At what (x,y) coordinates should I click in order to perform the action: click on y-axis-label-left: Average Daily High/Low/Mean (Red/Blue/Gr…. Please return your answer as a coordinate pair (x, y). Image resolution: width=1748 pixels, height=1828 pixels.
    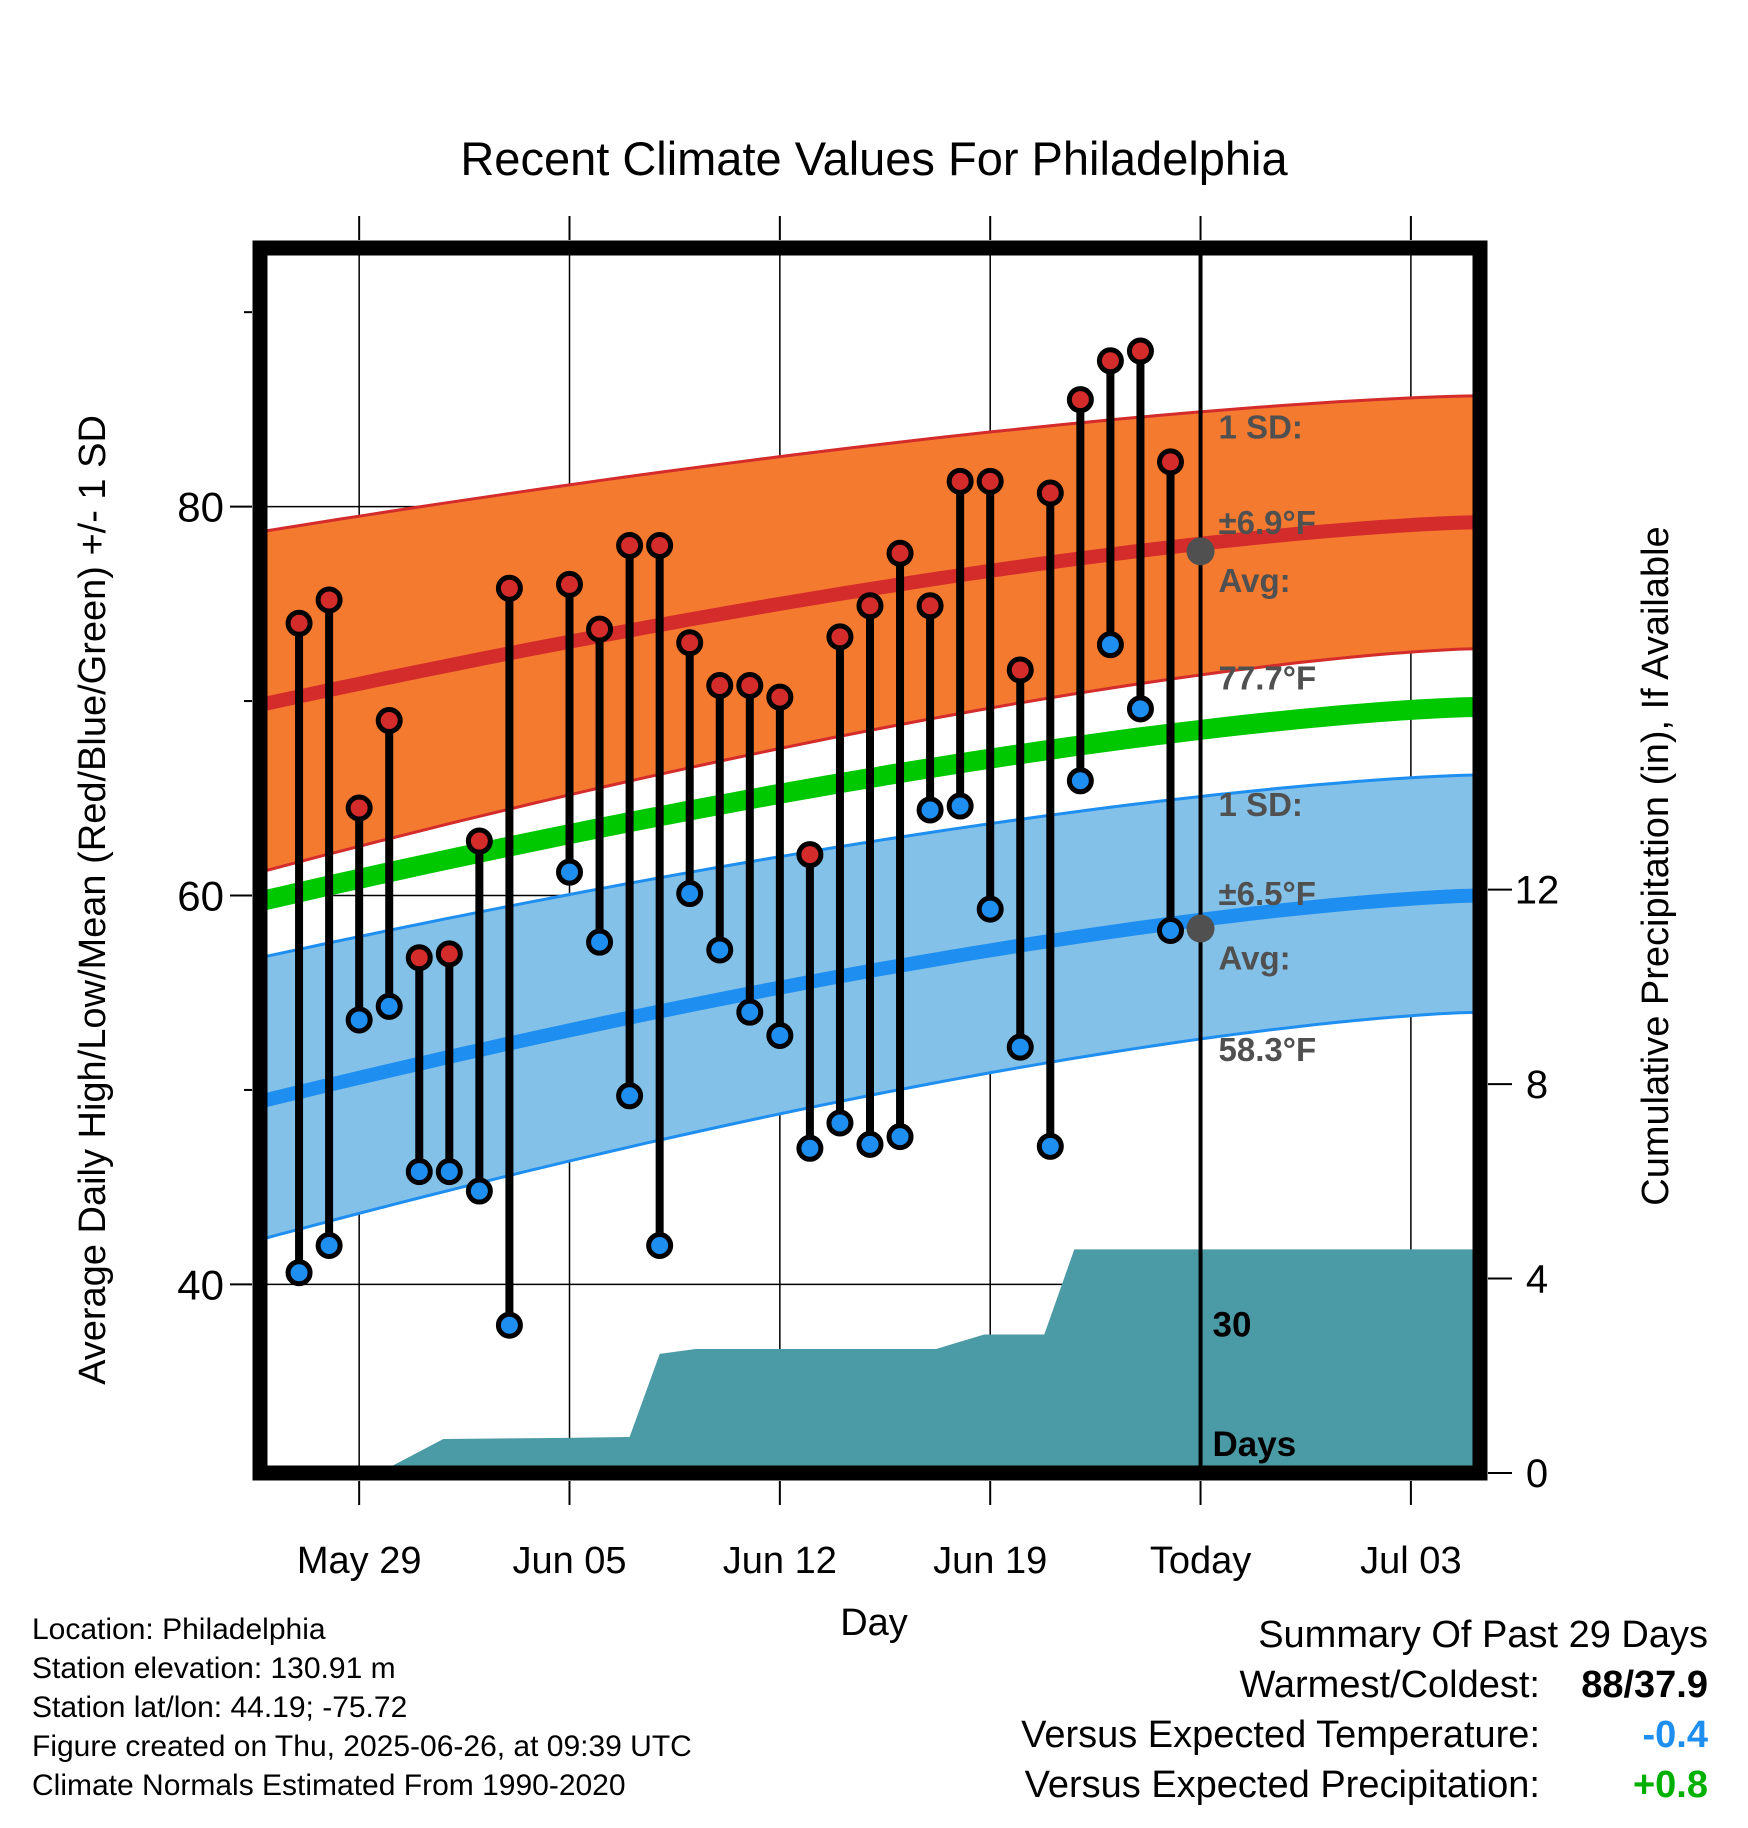
    Looking at the image, I should click on (93, 900).